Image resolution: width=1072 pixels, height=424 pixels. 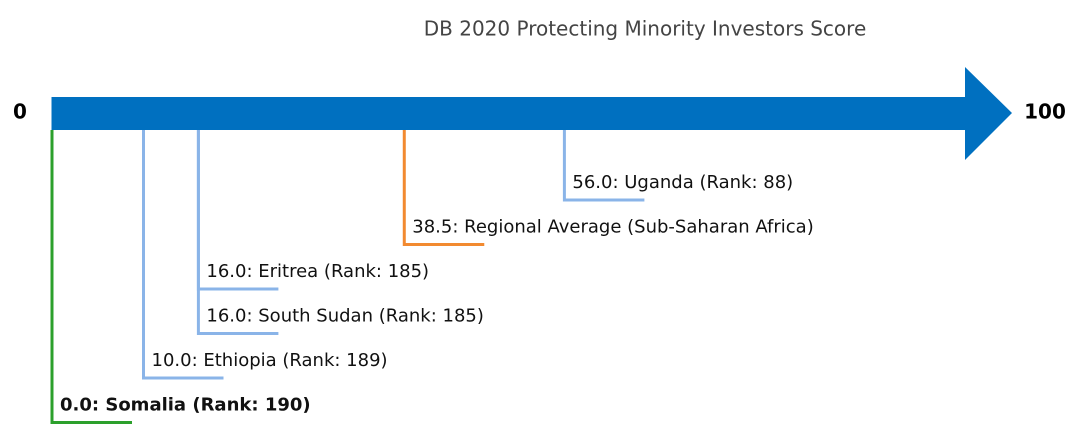 What do you see at coordinates (344, 316) in the screenshot?
I see `marker-label: 16.0: South Sudan (Rank: 185)` at bounding box center [344, 316].